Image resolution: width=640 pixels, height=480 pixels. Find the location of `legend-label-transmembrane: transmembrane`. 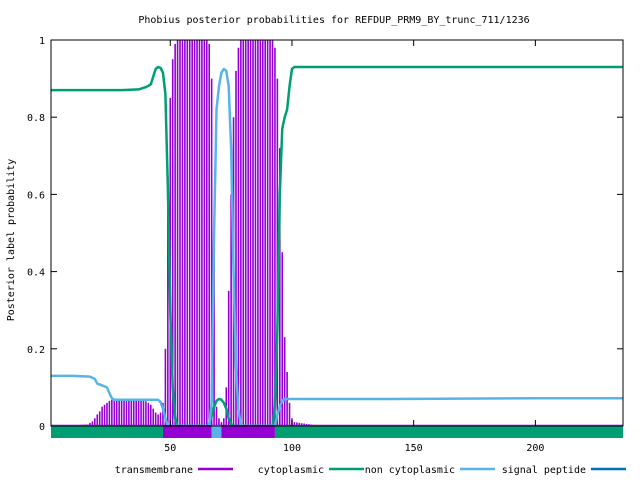

legend-label-transmembrane: transmembrane is located at coordinates (154, 470).